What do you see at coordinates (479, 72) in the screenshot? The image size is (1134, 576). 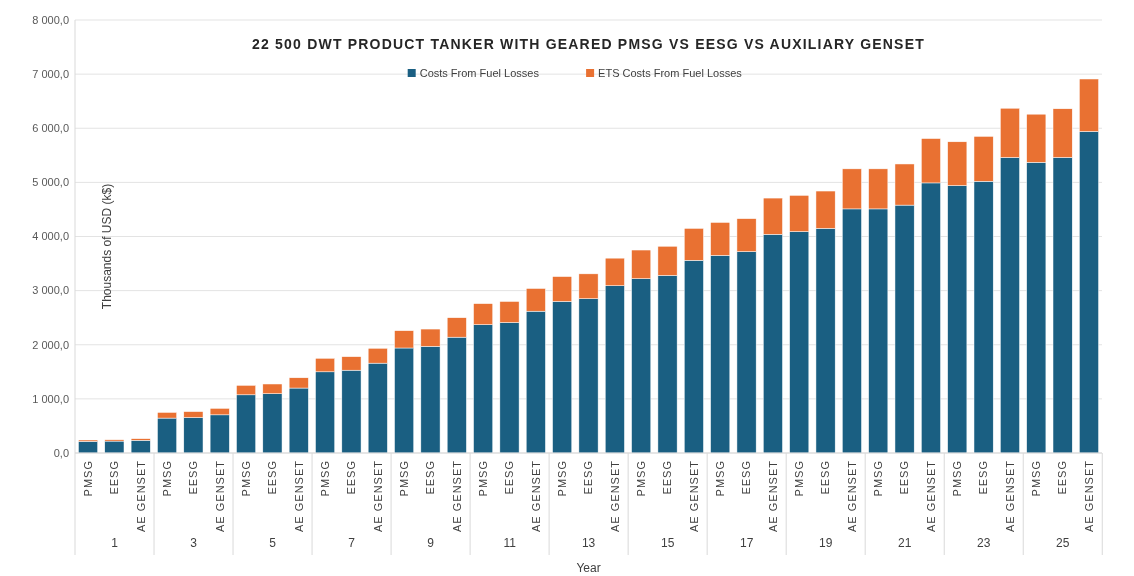 I see `legend-label: Costs From Fuel Losses` at bounding box center [479, 72].